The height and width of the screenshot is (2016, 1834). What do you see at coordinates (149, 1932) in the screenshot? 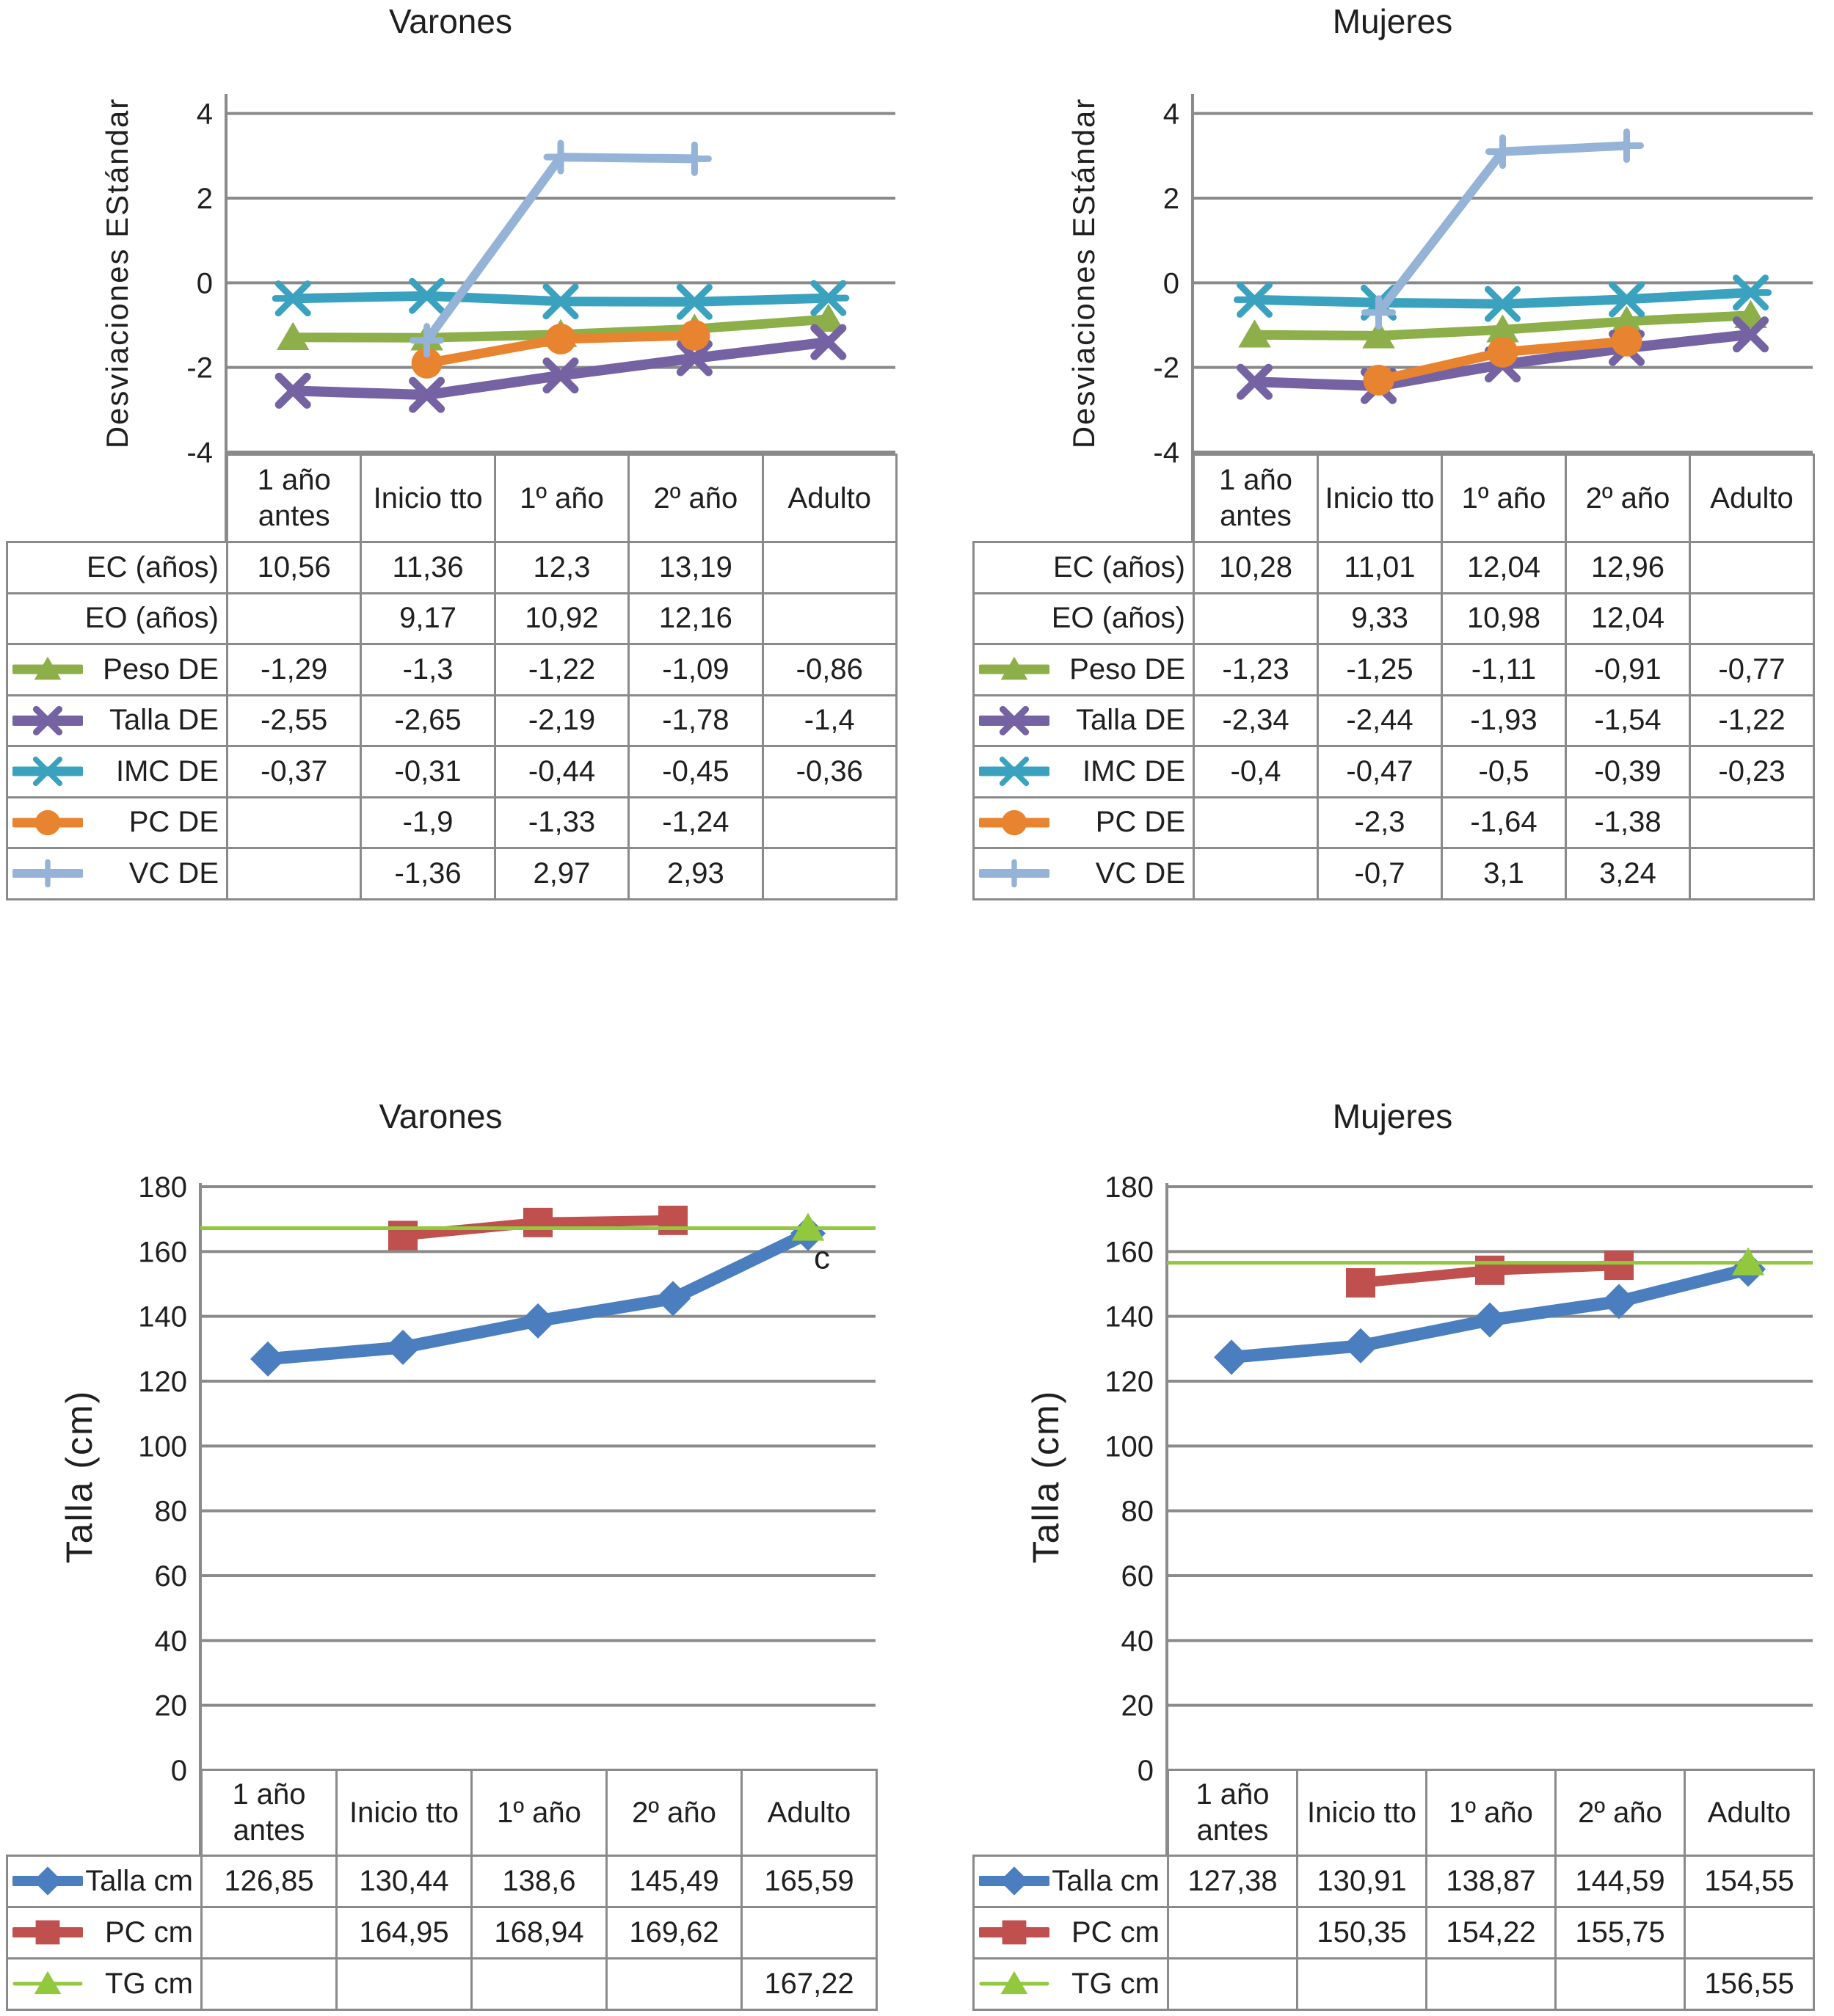
I see `legend-label: PC cm` at bounding box center [149, 1932].